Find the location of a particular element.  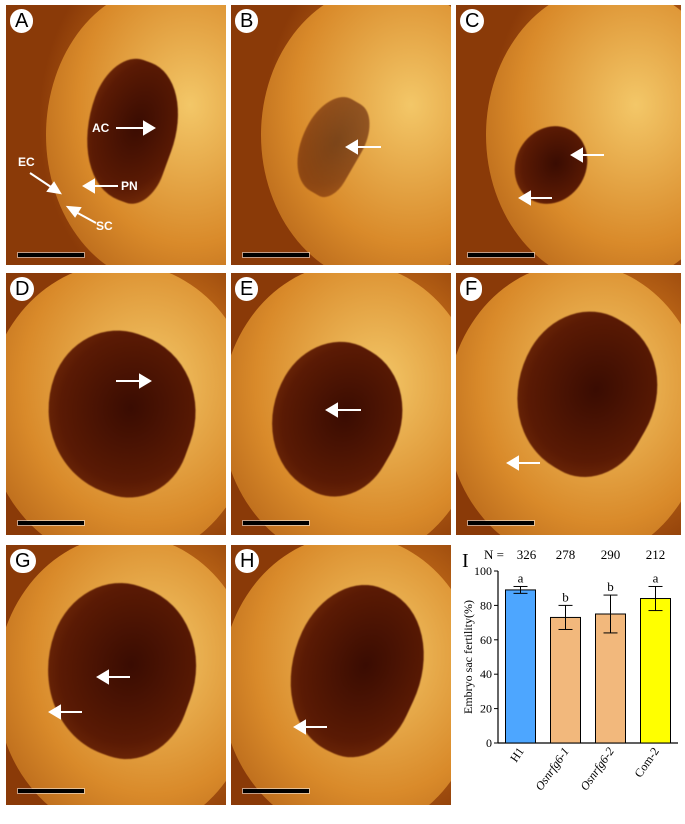

n-value: 290 is located at coordinates (611, 554).